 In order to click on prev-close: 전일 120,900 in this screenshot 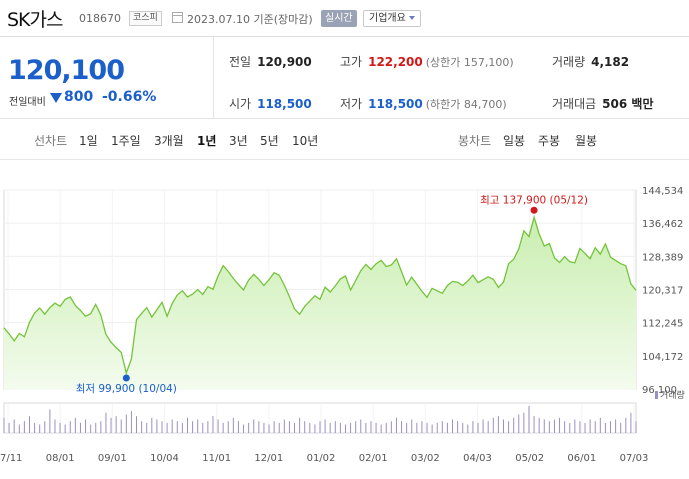, I will do `click(270, 61)`.